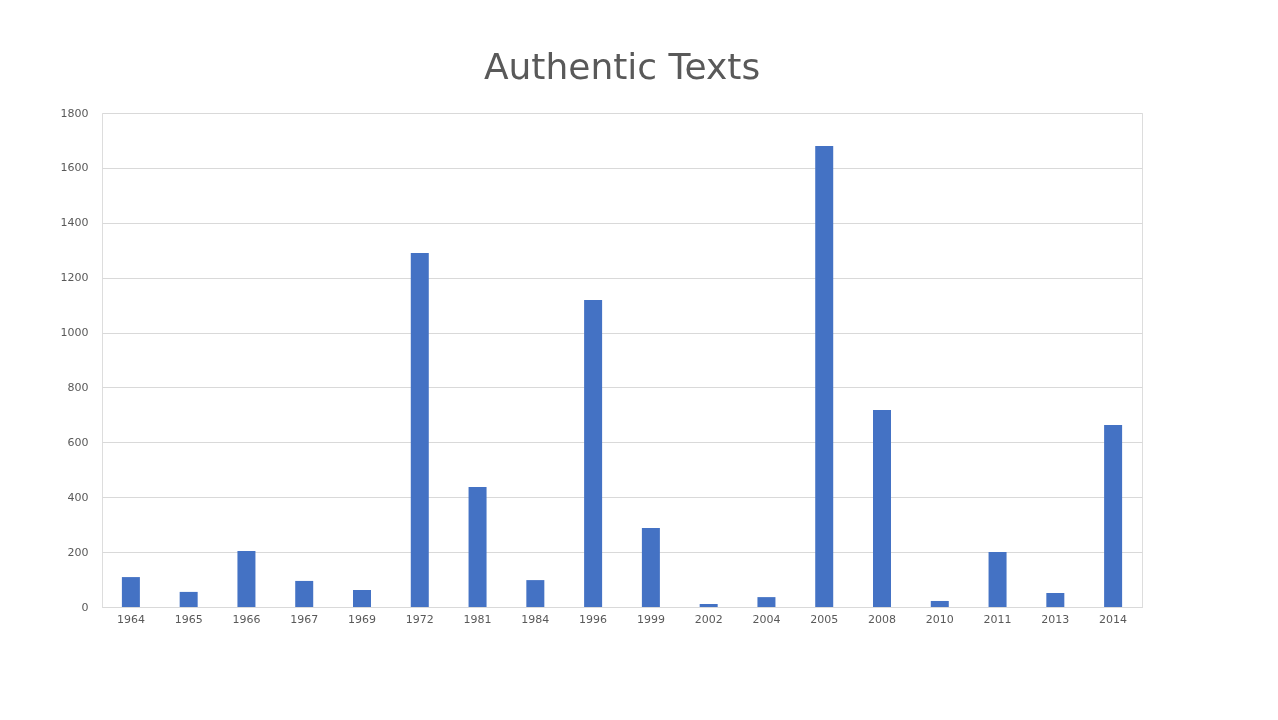 Image resolution: width=1278 pixels, height=720 pixels. What do you see at coordinates (304, 619) in the screenshot?
I see `x-tick-label: 1967` at bounding box center [304, 619].